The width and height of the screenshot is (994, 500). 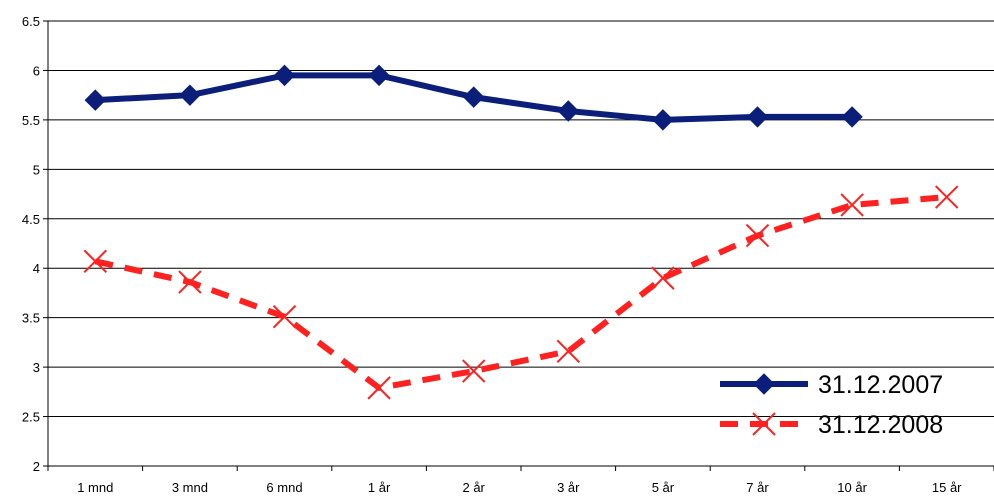 I want to click on y-tick-label: 4.5, so click(x=31, y=219).